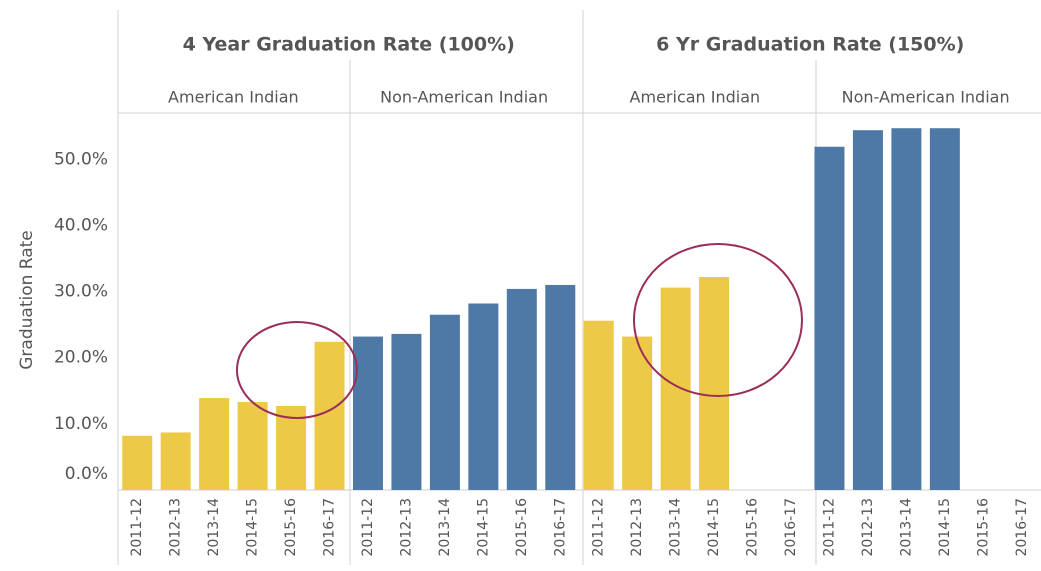 The height and width of the screenshot is (571, 1041). I want to click on panel-title: 4 Year Graduation Rate (100%), so click(349, 45).